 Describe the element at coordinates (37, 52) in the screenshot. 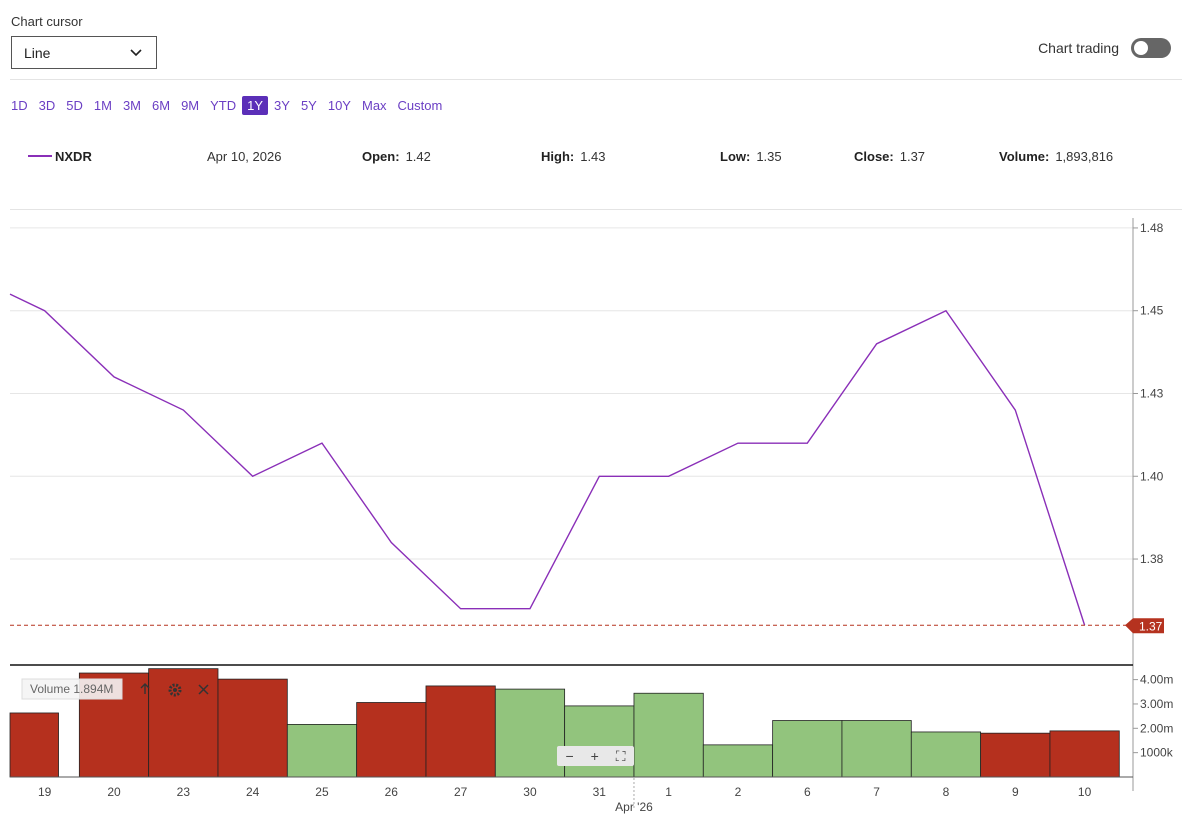

I see `chart-cursor-value: Line` at that location.